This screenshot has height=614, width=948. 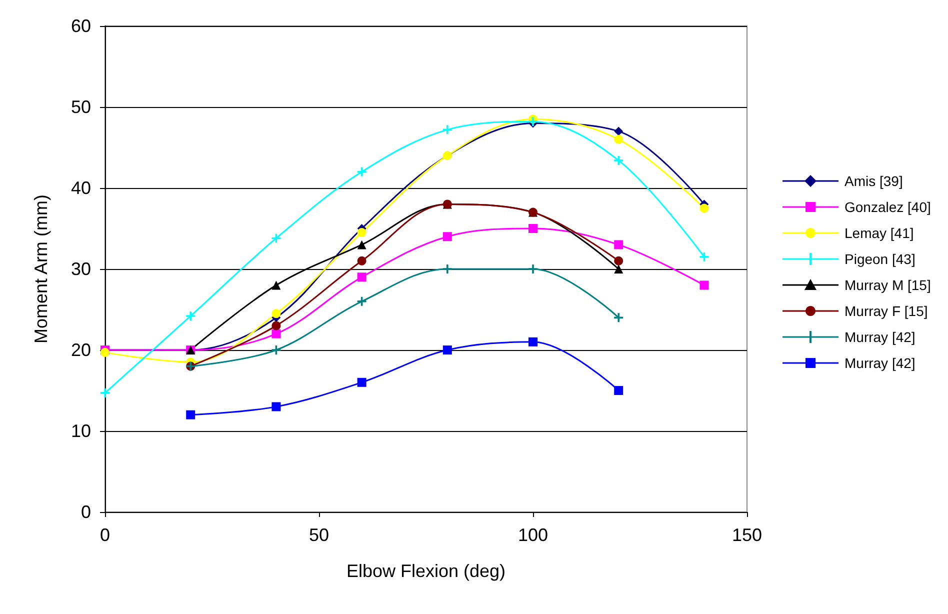 I want to click on x-tick-label: 100, so click(x=533, y=535).